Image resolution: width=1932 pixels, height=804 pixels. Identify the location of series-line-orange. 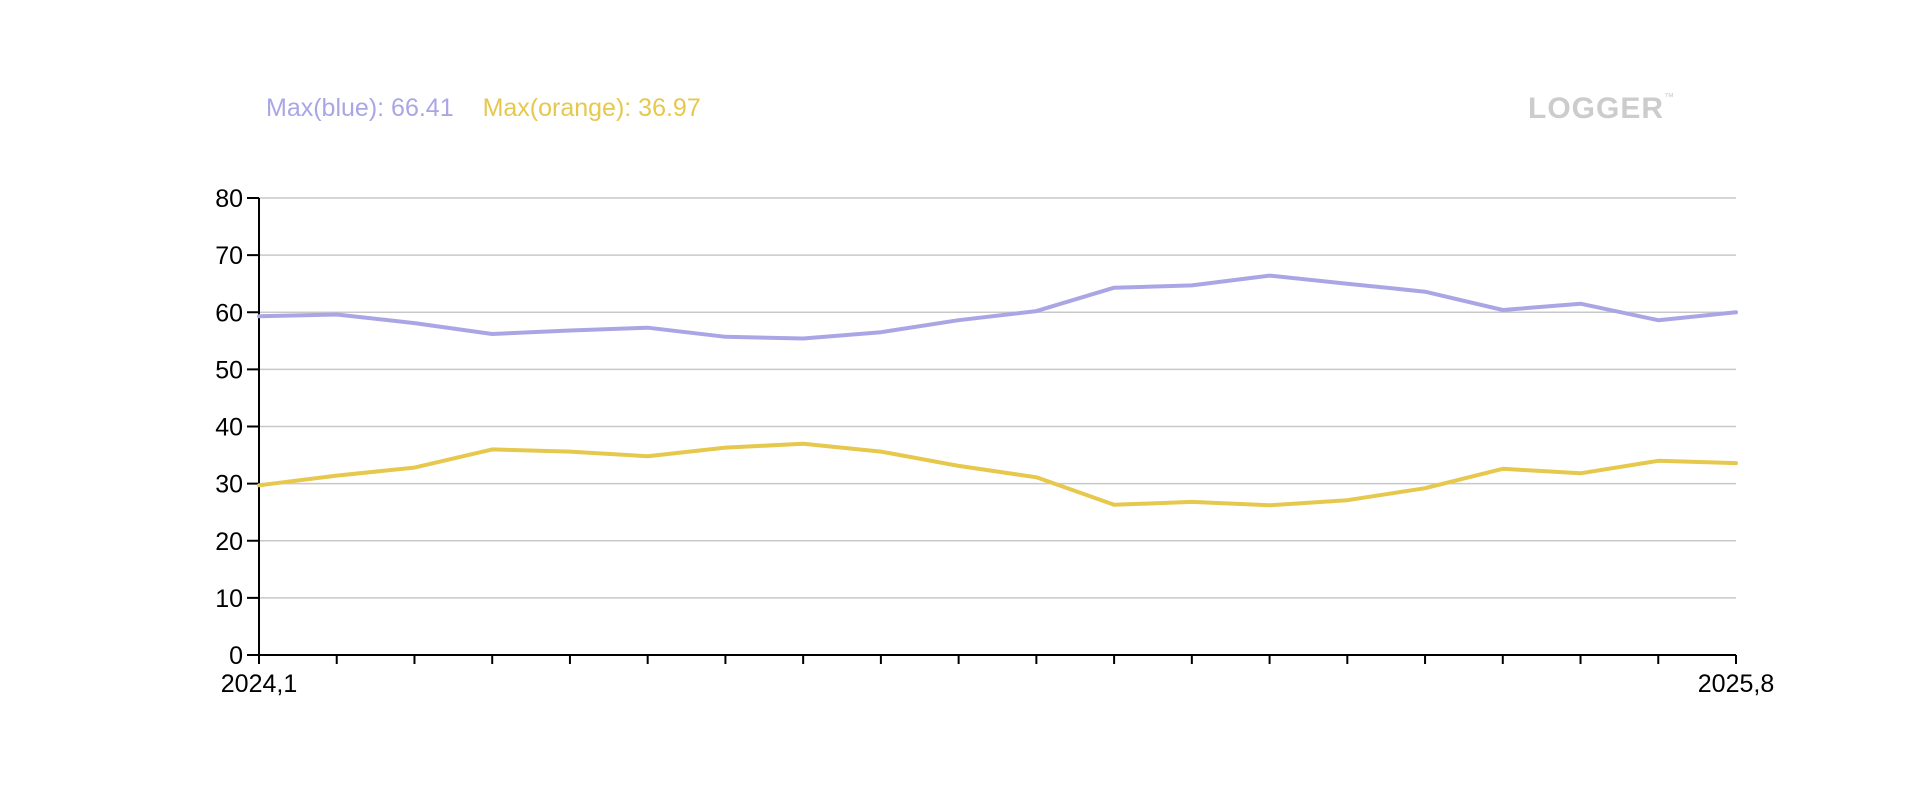
(997, 474).